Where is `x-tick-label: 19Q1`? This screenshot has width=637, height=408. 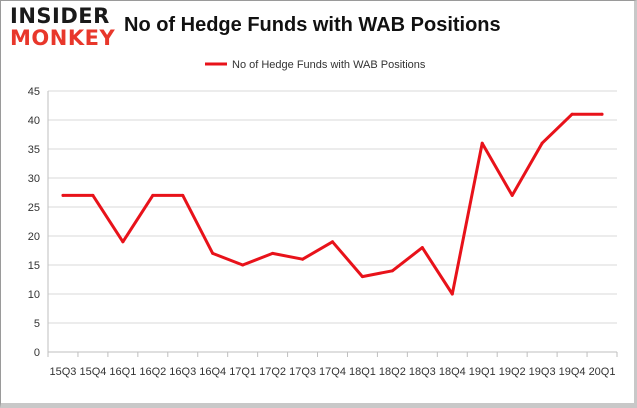 x-tick-label: 19Q1 is located at coordinates (482, 372).